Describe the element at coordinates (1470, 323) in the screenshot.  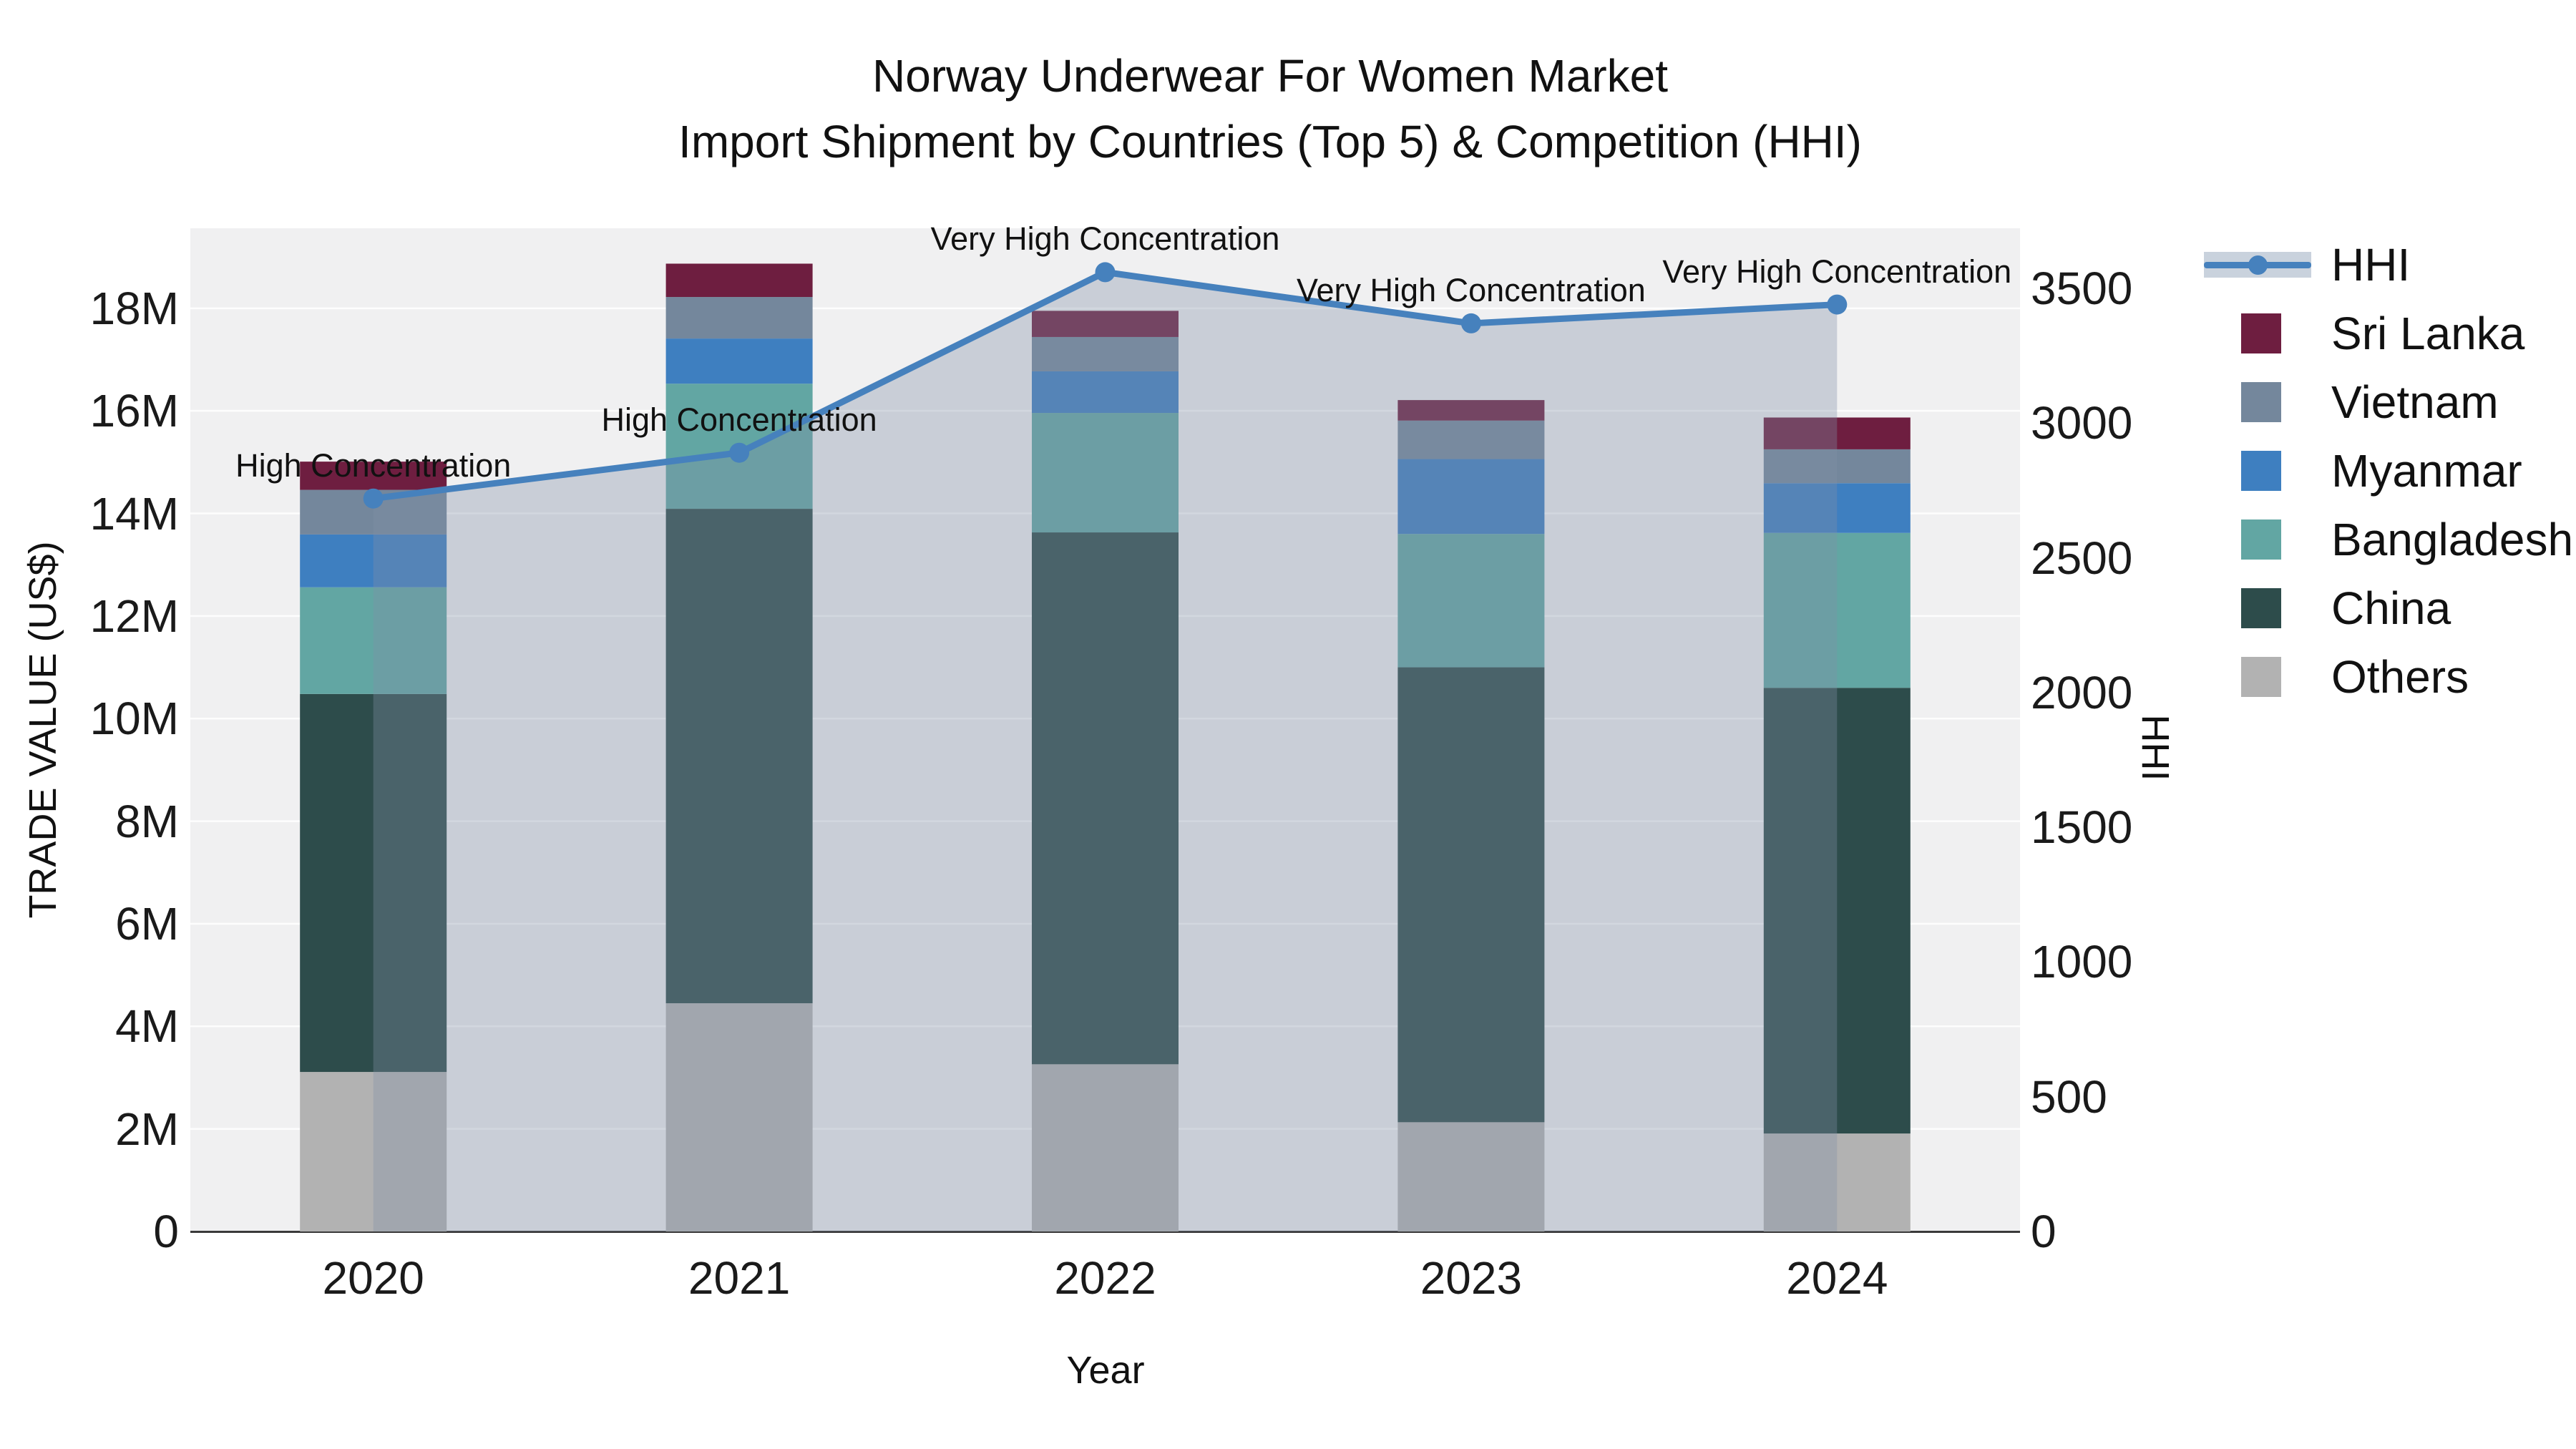
I see `hhi-marker-2023` at that location.